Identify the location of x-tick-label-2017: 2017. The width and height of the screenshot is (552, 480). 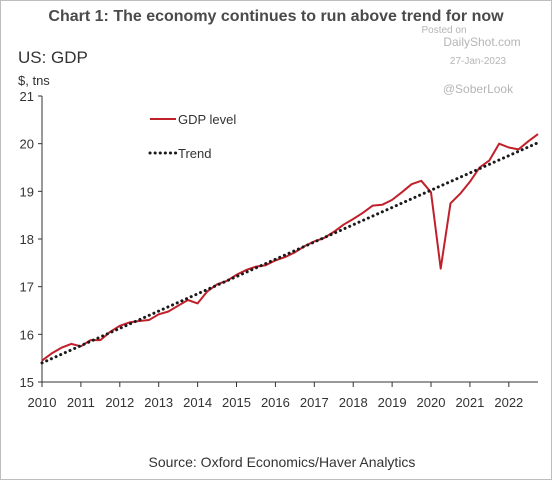
(314, 402).